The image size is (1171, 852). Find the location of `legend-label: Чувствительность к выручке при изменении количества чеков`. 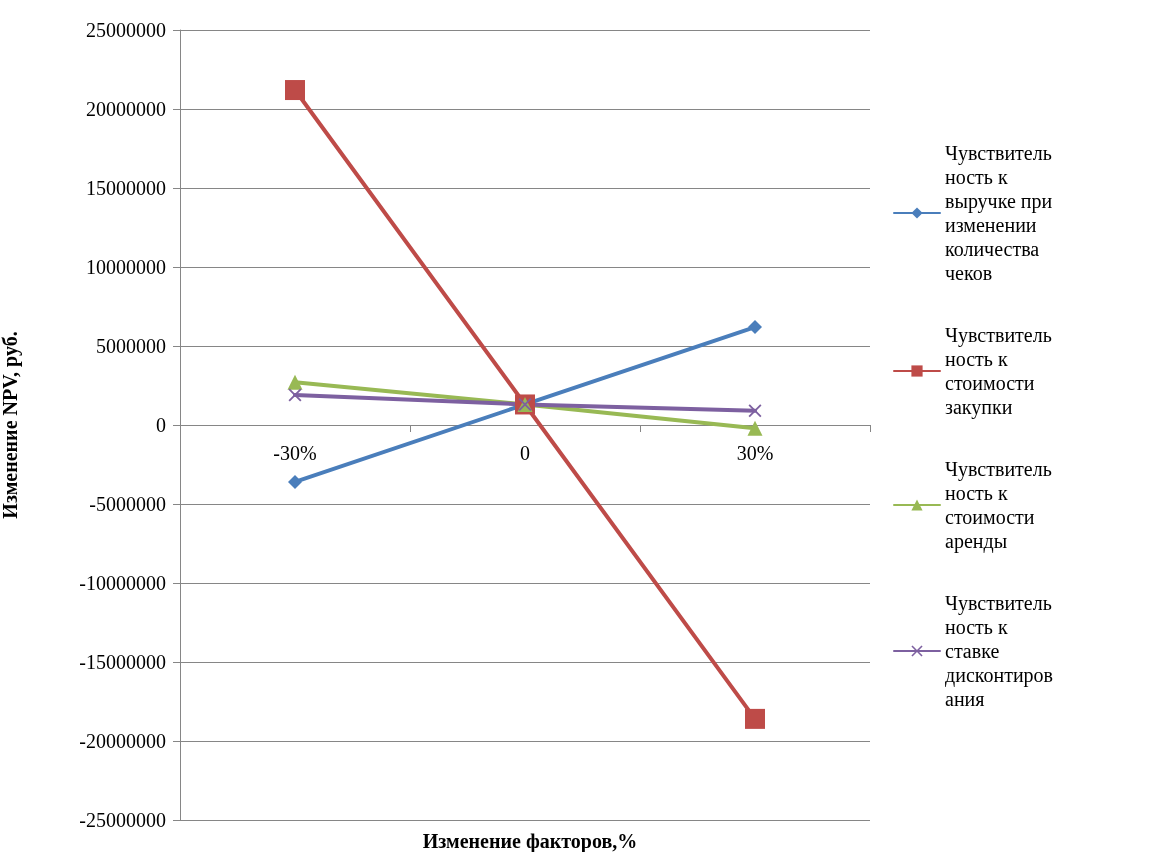

legend-label: Чувствительность к выручке при изменении количества чеков is located at coordinates (1001, 213).